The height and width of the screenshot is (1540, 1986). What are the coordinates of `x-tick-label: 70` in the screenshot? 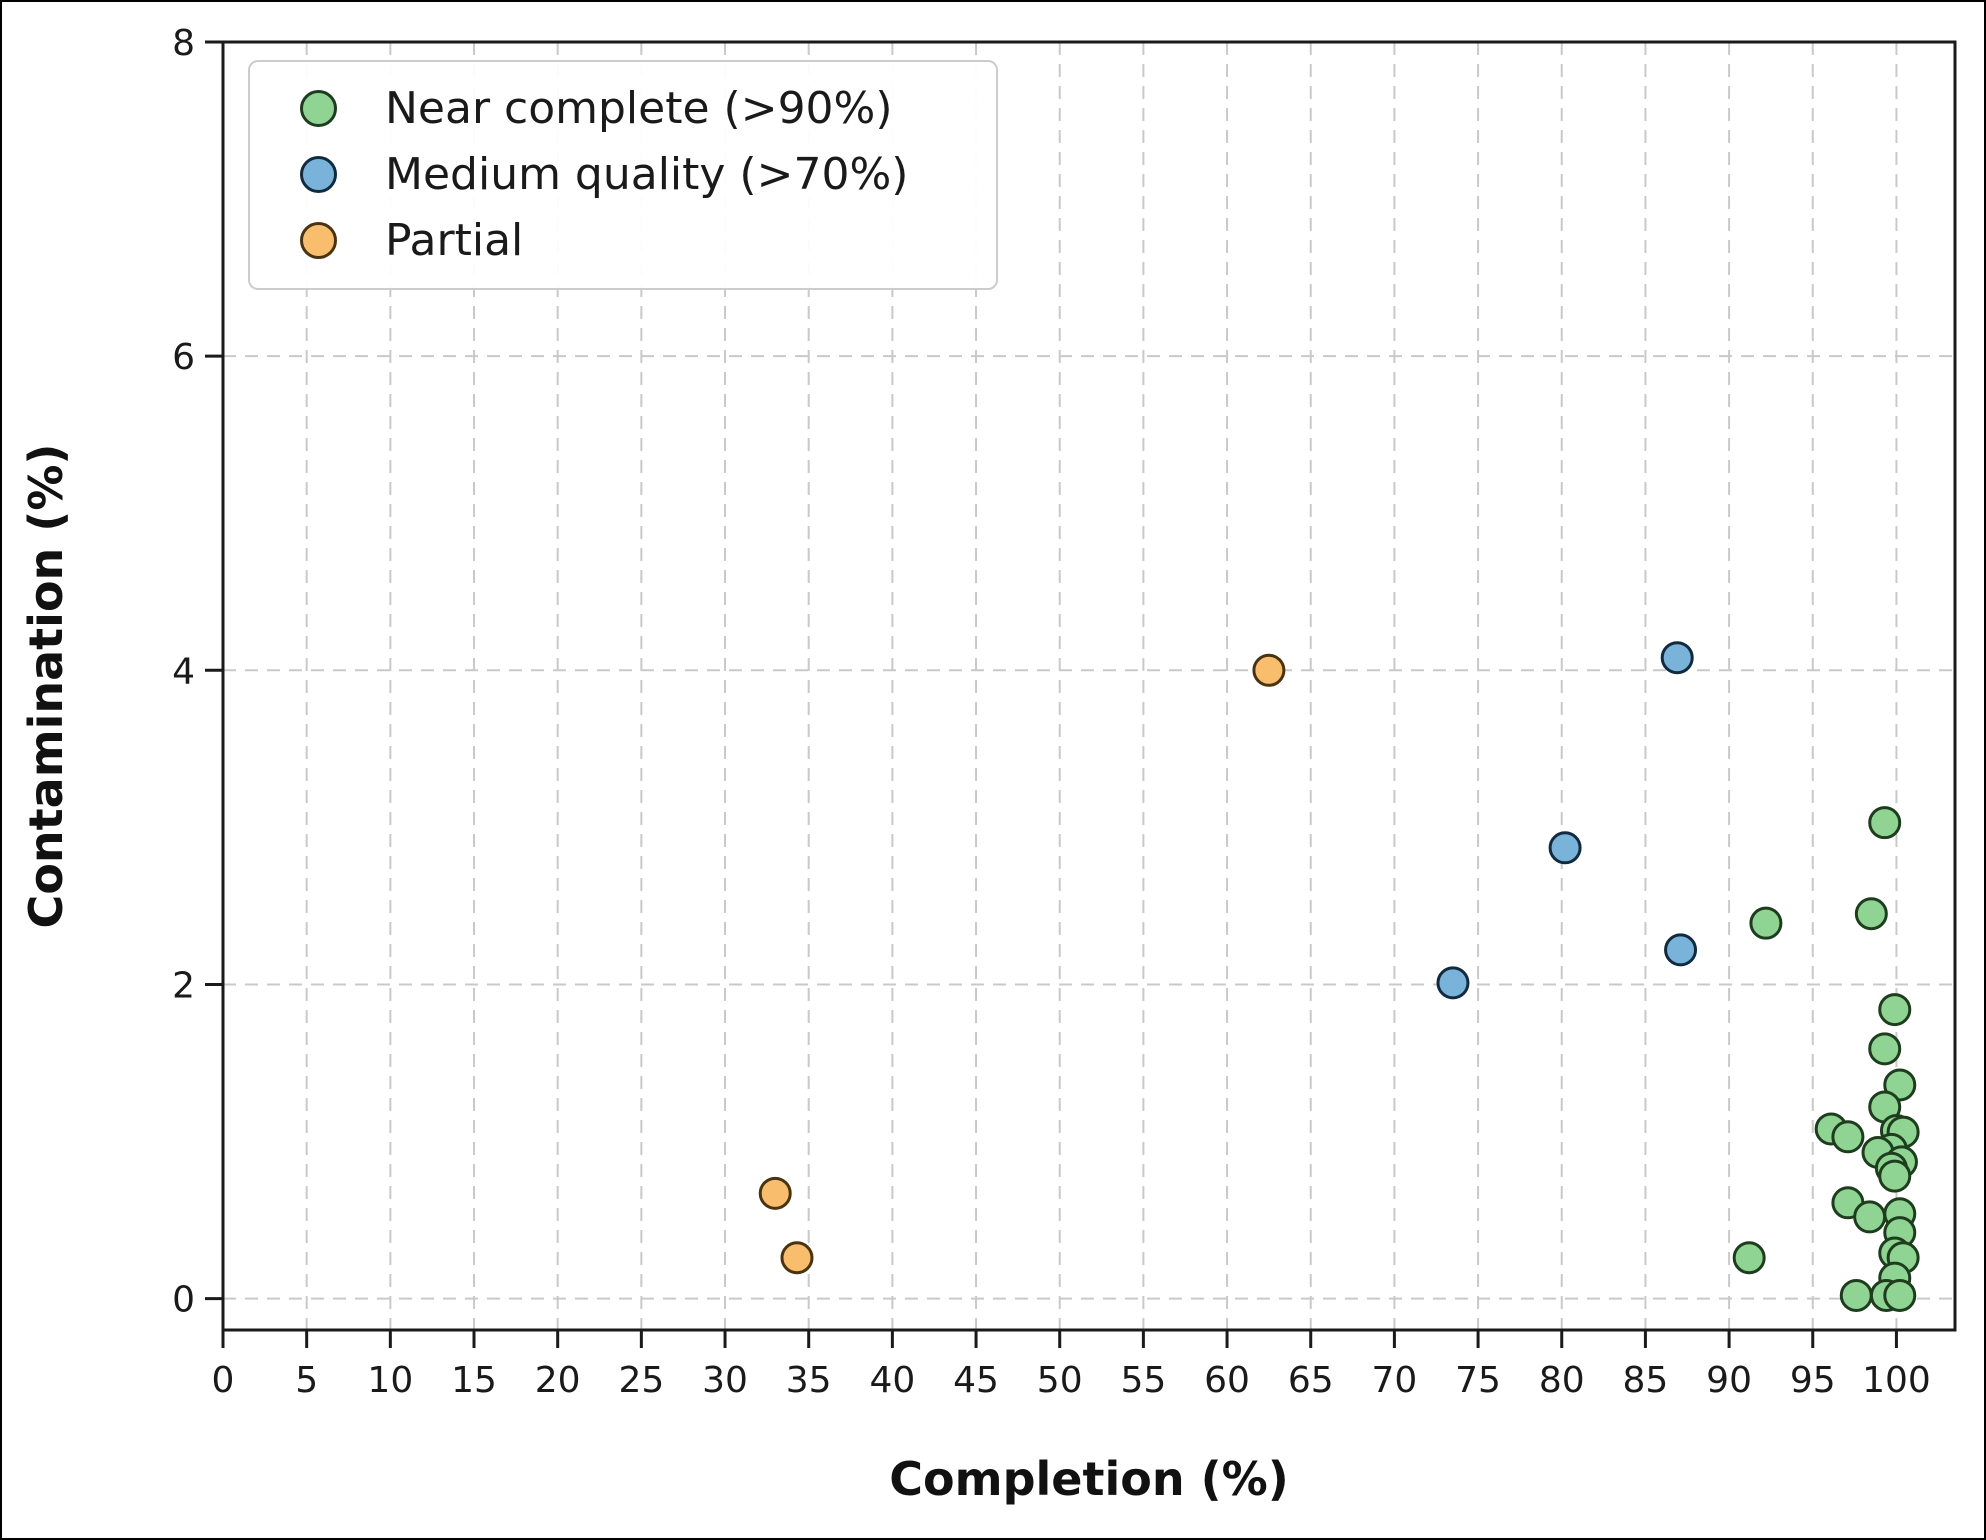 It's located at (1394, 1380).